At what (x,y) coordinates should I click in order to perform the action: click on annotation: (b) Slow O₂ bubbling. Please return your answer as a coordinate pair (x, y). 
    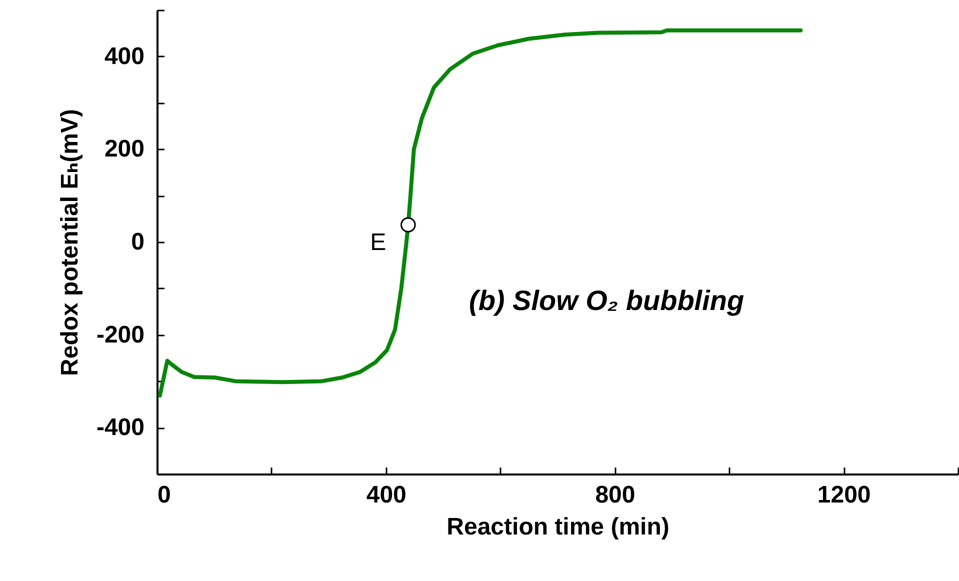
    Looking at the image, I should click on (606, 300).